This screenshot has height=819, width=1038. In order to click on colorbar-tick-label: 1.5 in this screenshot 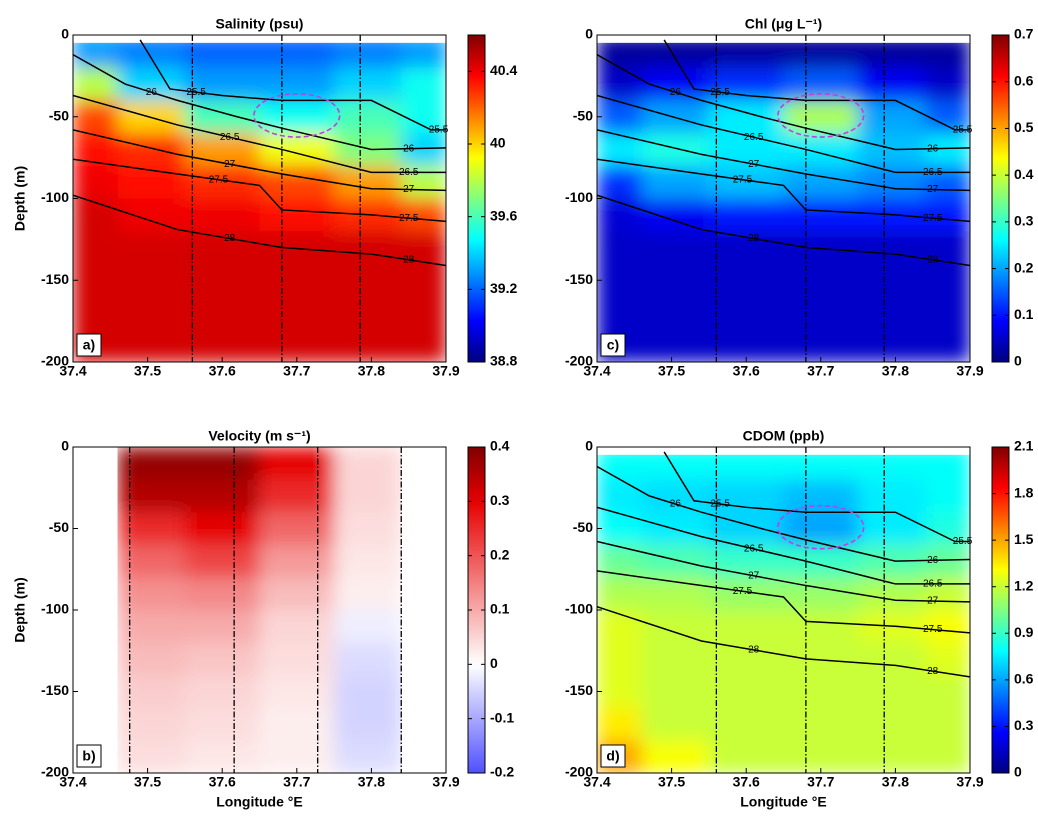, I will do `click(1024, 539)`.